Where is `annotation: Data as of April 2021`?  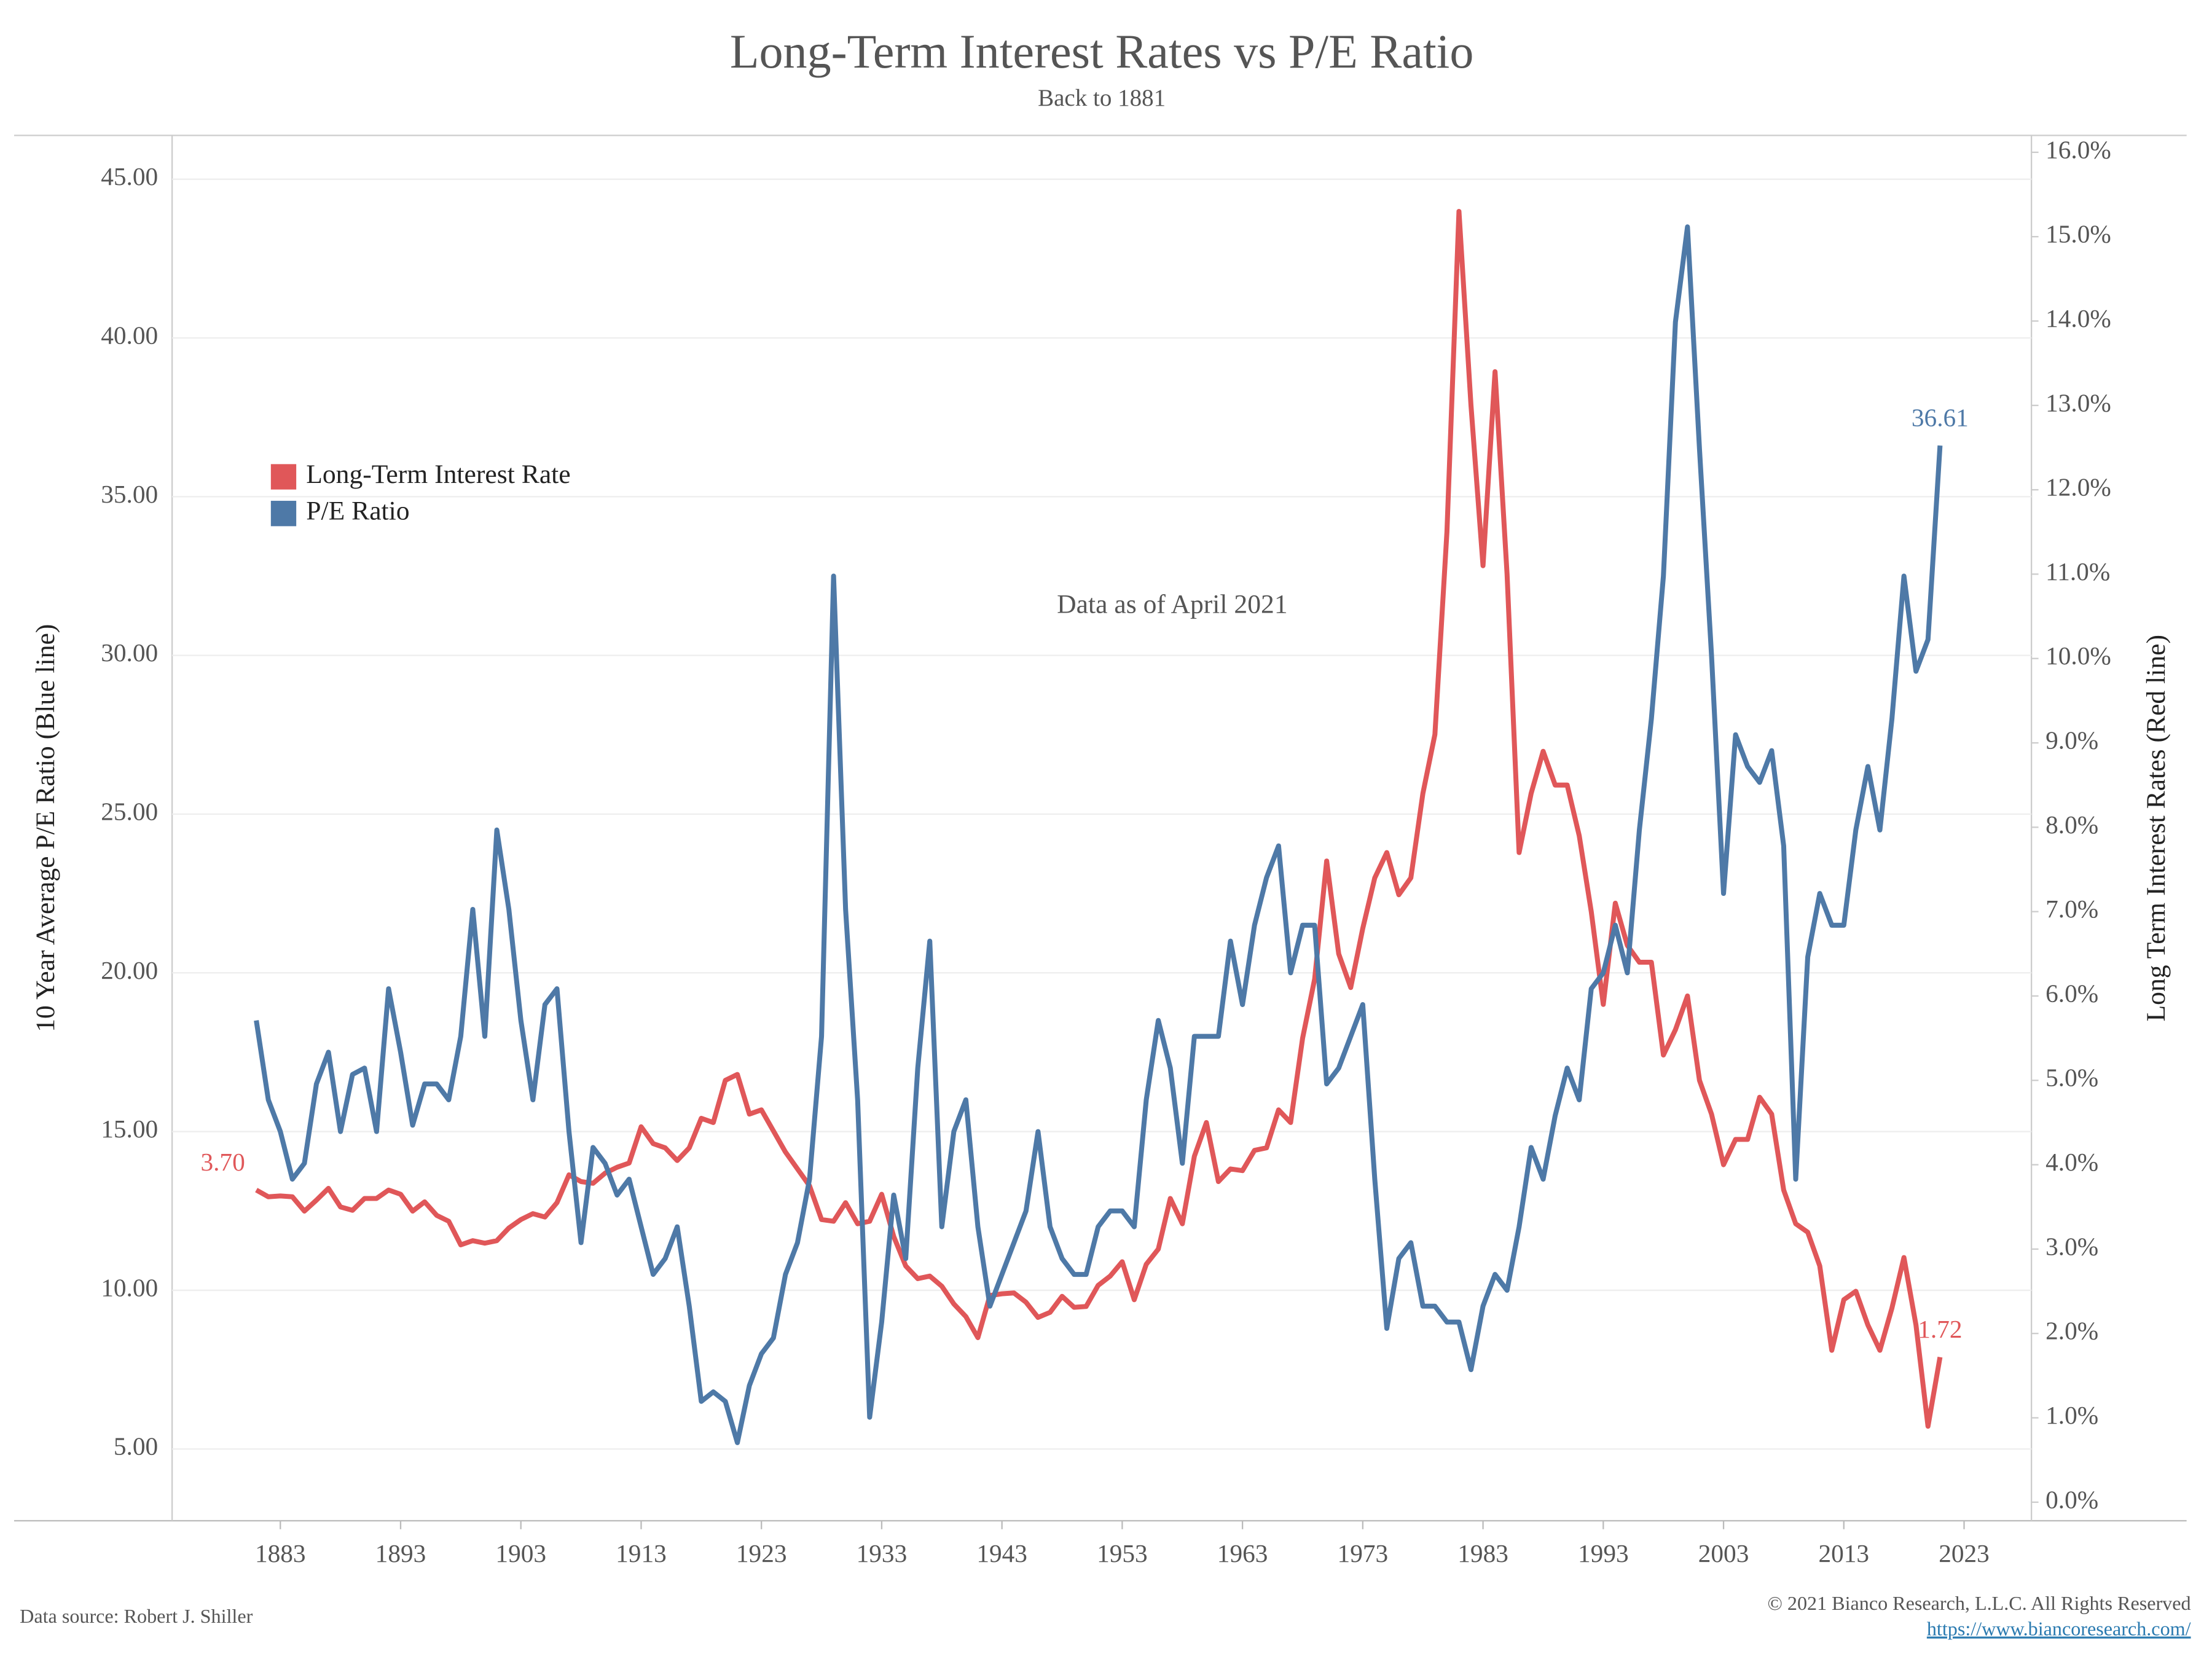 annotation: Data as of April 2021 is located at coordinates (1172, 604).